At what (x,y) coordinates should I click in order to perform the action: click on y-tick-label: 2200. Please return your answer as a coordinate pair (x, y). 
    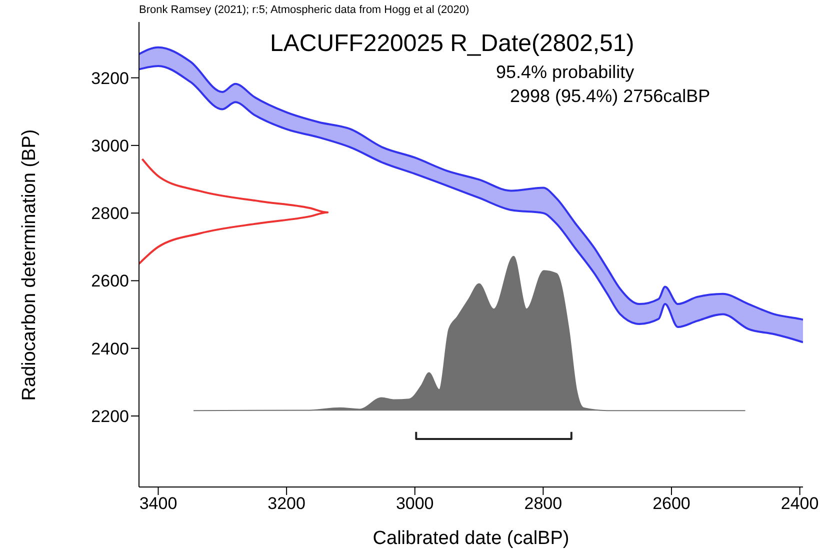
    Looking at the image, I should click on (110, 416).